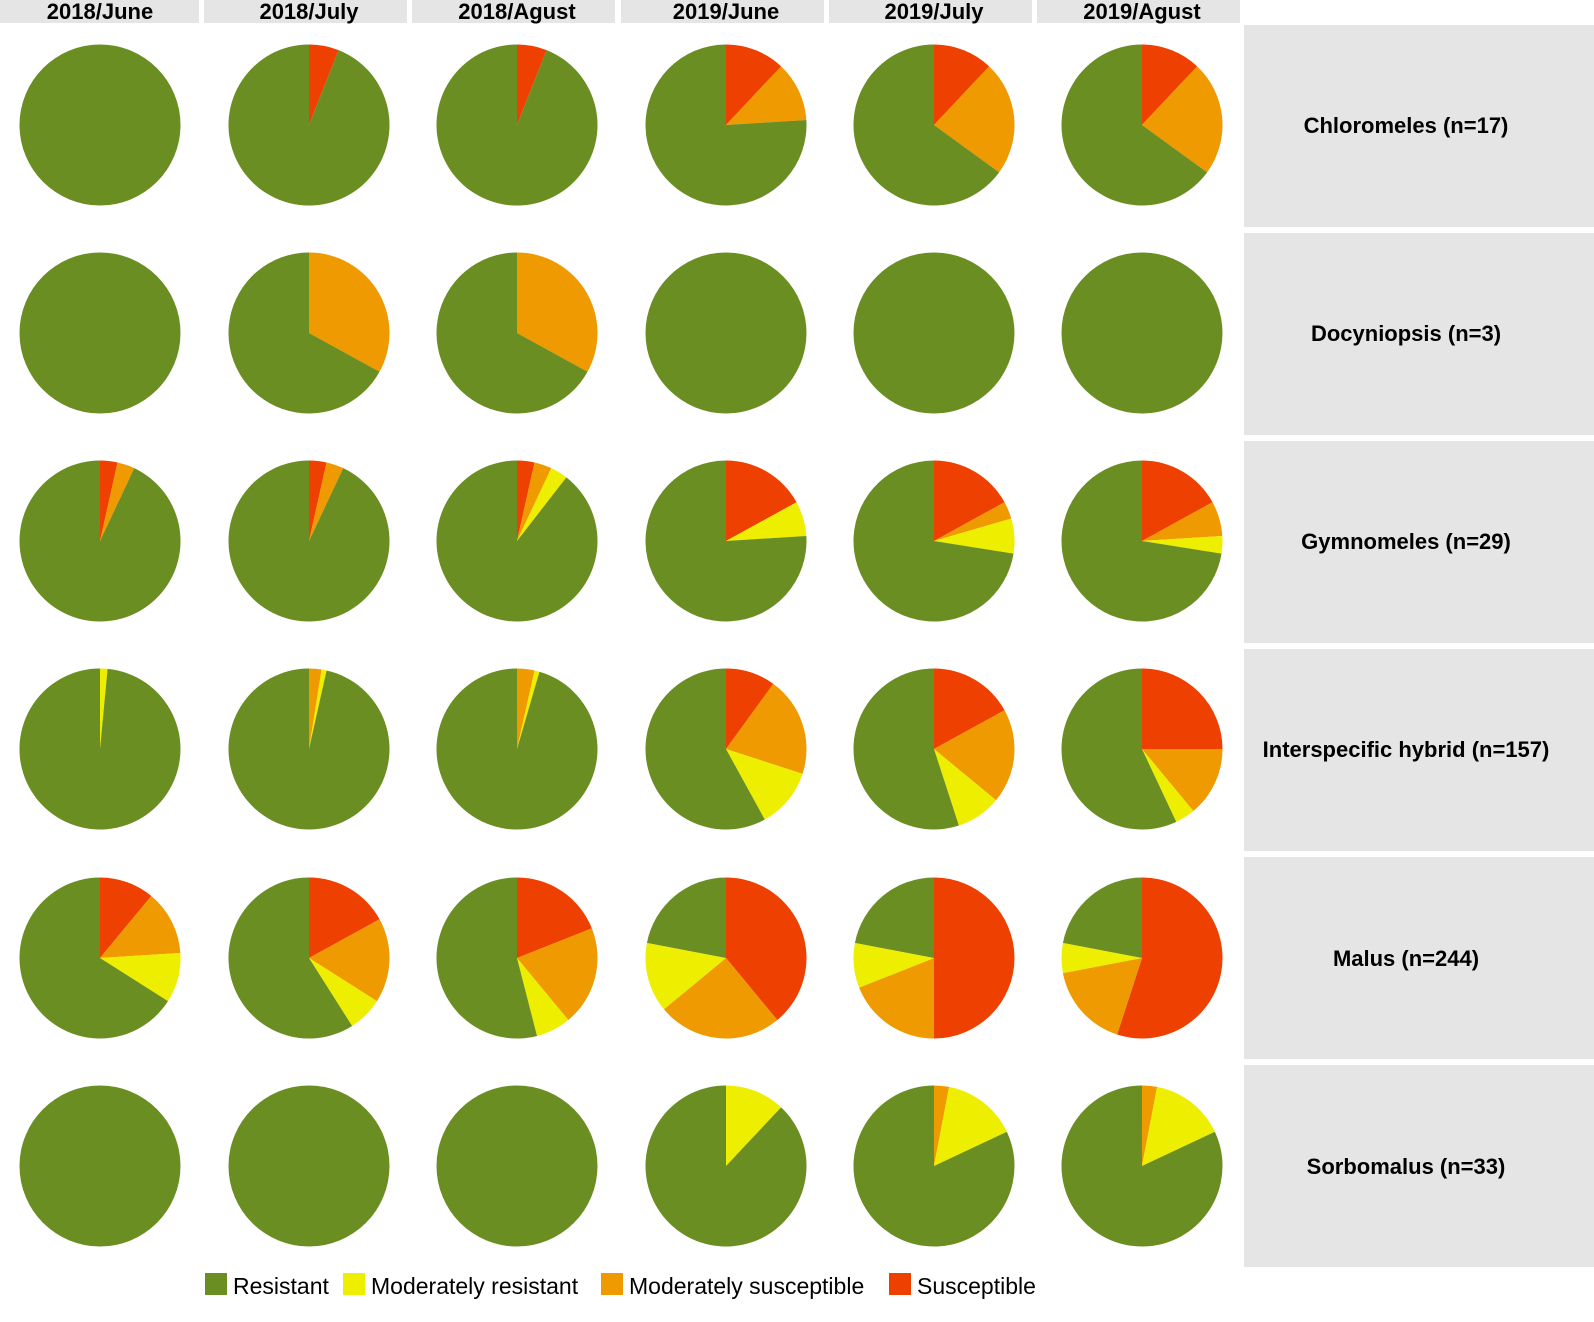  Describe the element at coordinates (216, 1284) in the screenshot. I see `legend-swatch-resistant` at that location.